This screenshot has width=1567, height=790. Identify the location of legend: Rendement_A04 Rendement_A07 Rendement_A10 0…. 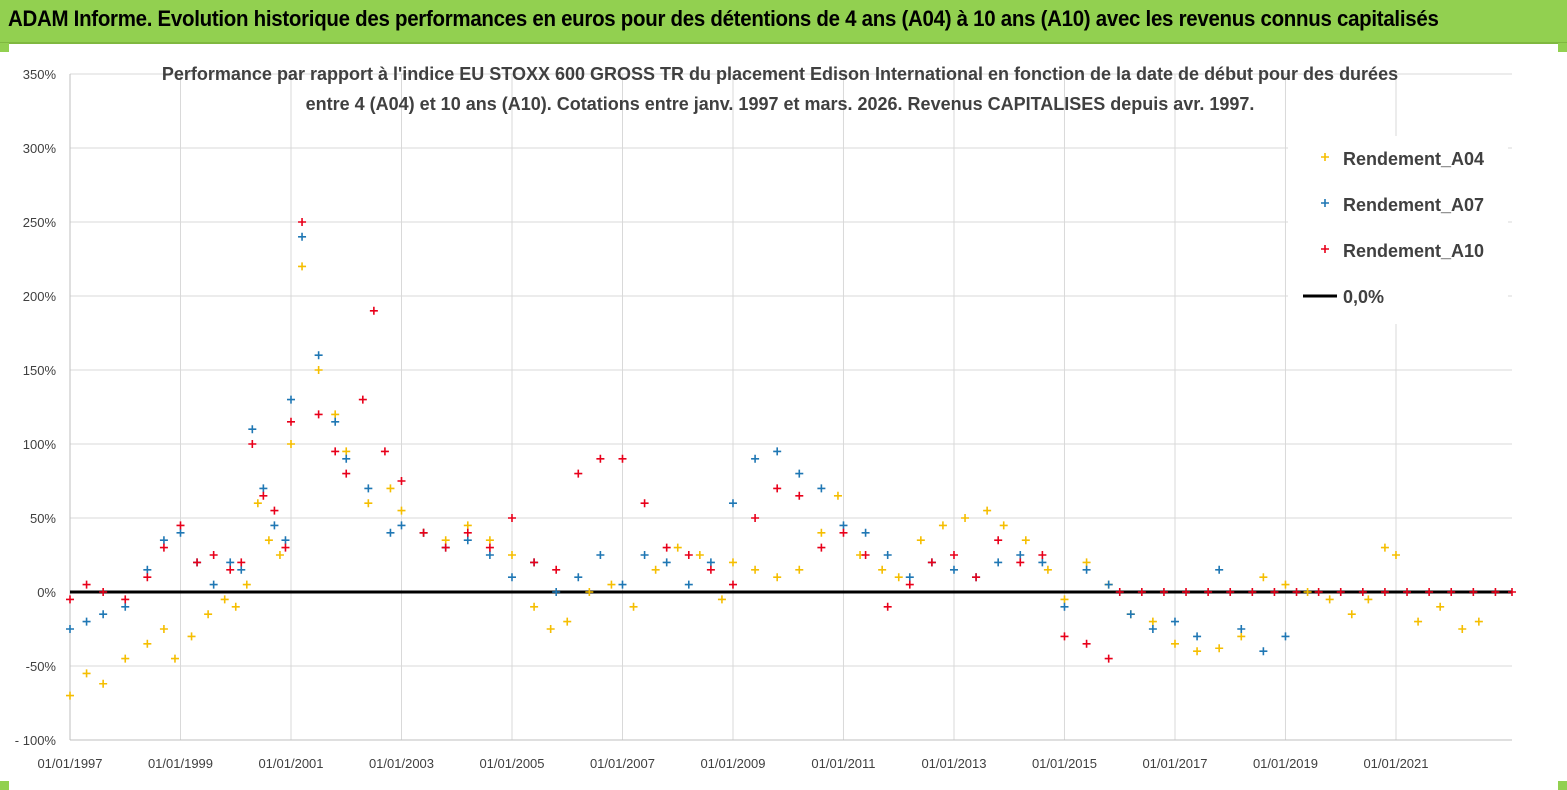
(1398, 230).